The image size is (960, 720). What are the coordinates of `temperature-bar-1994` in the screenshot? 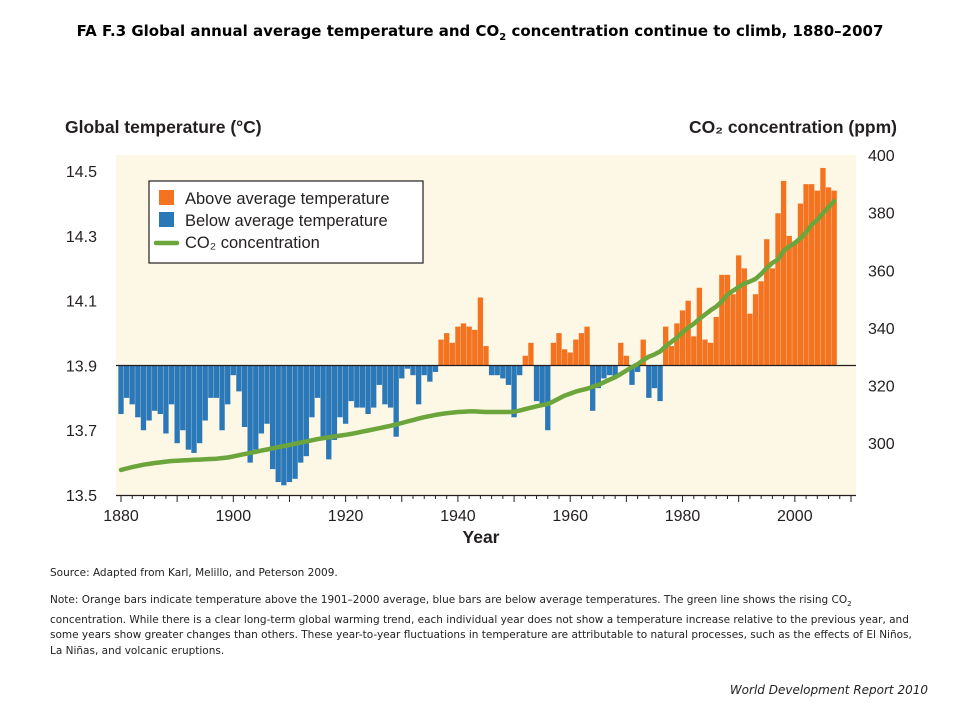 It's located at (761, 323).